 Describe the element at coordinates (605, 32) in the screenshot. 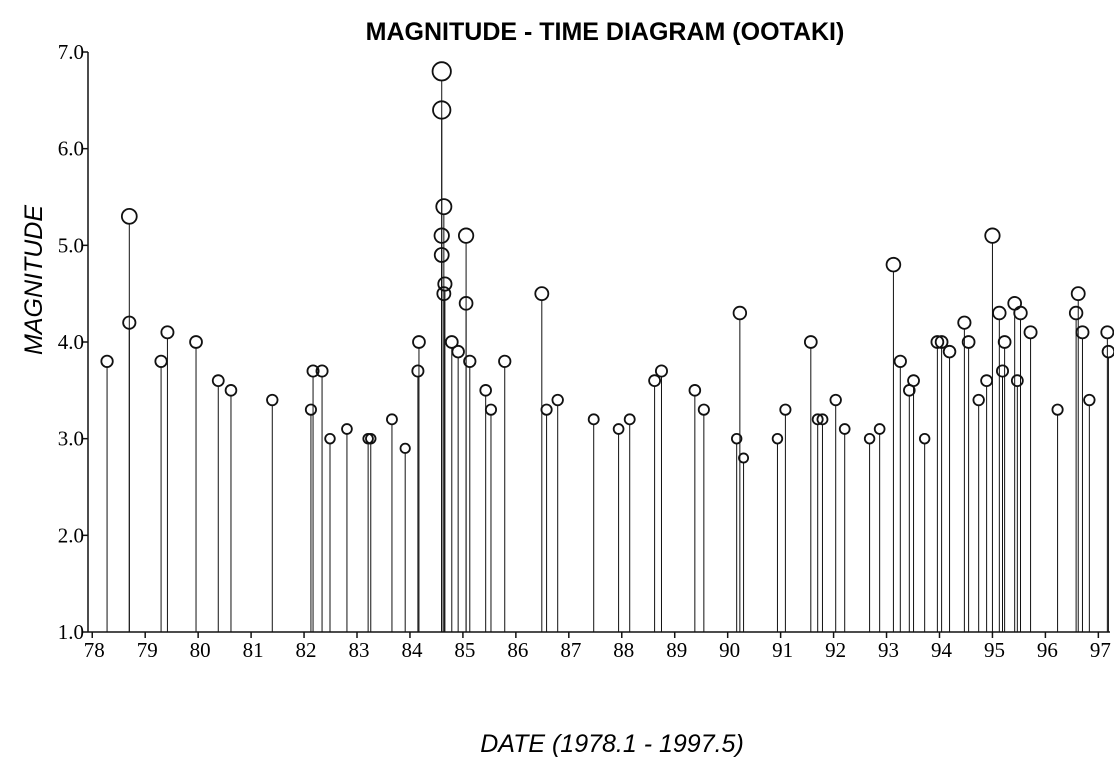

I see `chart-title: MAGNITUDE - TIME DIAGRAM (OOTAKI)` at that location.